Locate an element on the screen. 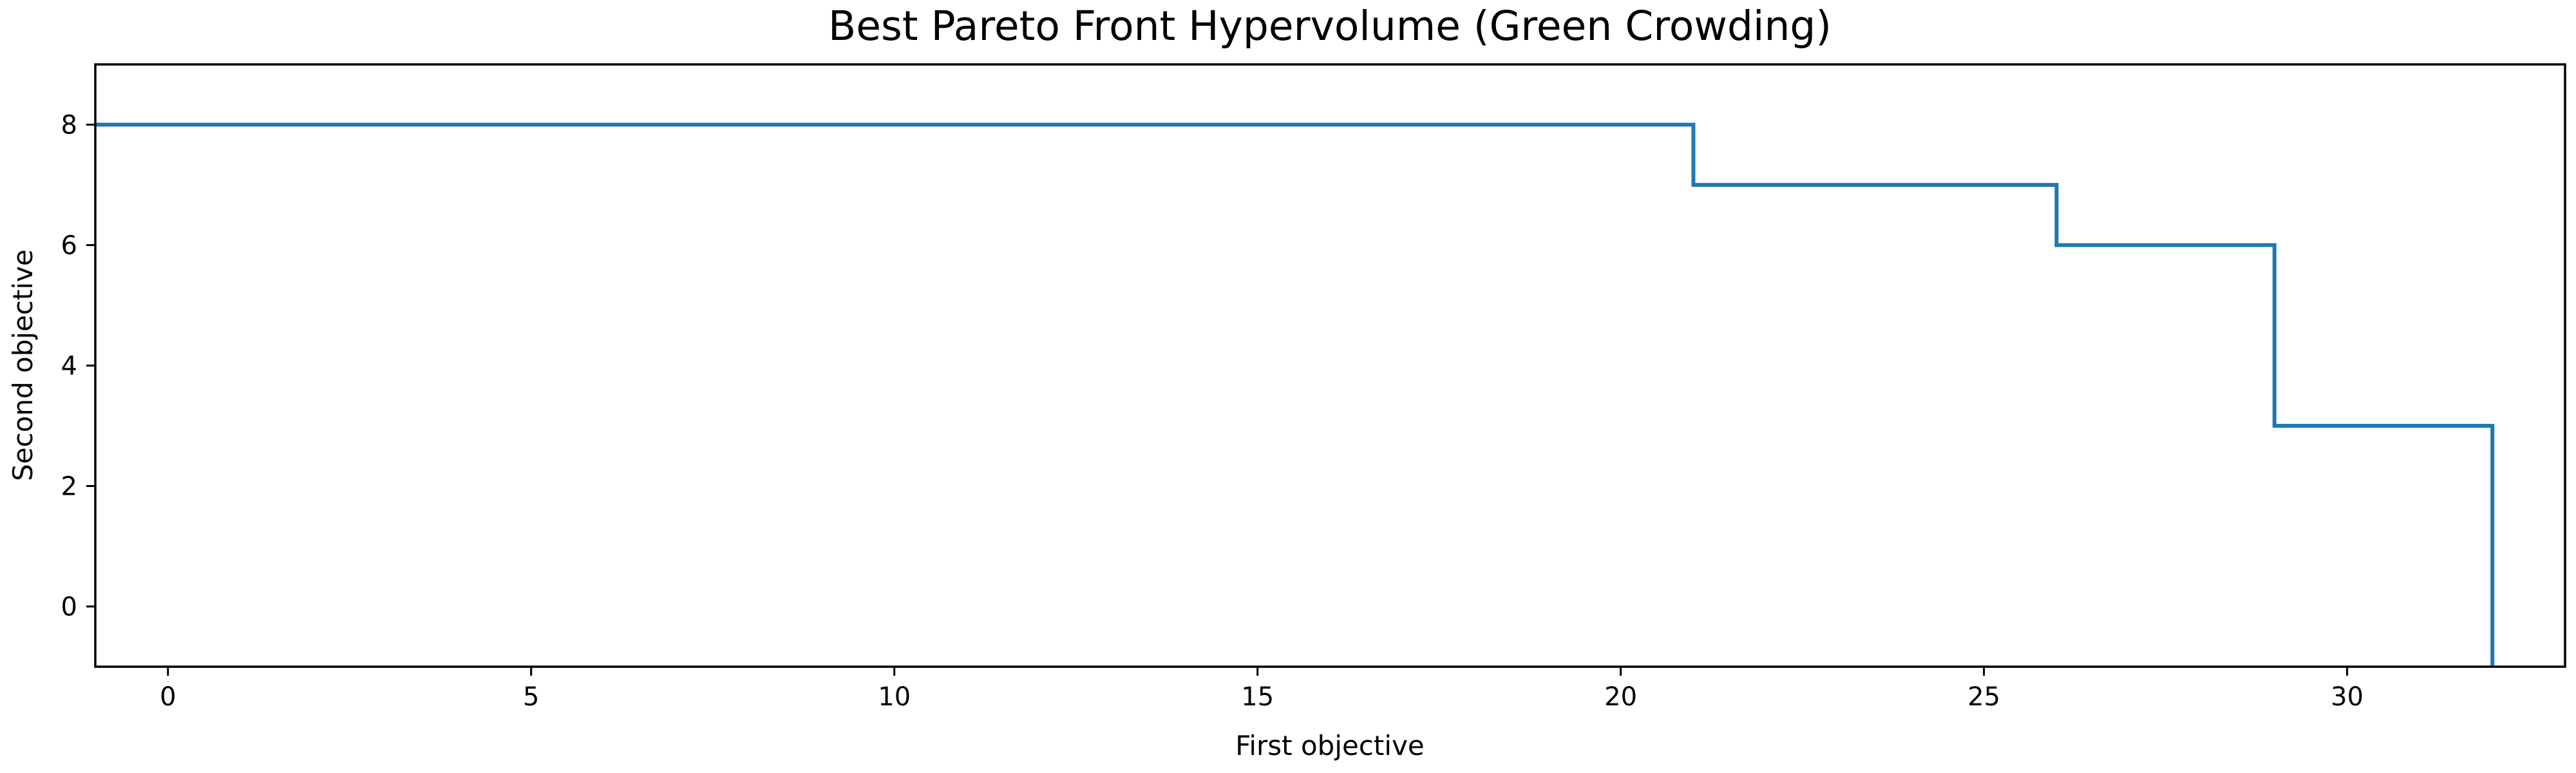 The image size is (2576, 773). x-tick-label: 0 is located at coordinates (168, 697).